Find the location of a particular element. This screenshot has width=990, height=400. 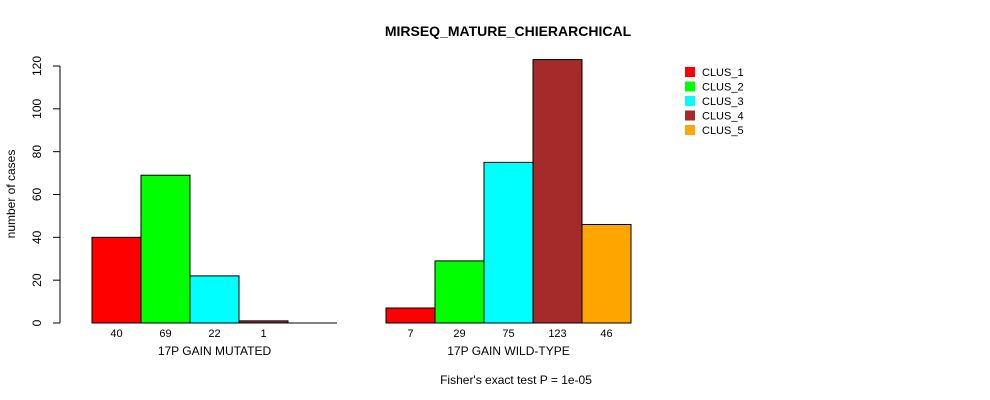

bar-value-label: 22 is located at coordinates (214, 334).